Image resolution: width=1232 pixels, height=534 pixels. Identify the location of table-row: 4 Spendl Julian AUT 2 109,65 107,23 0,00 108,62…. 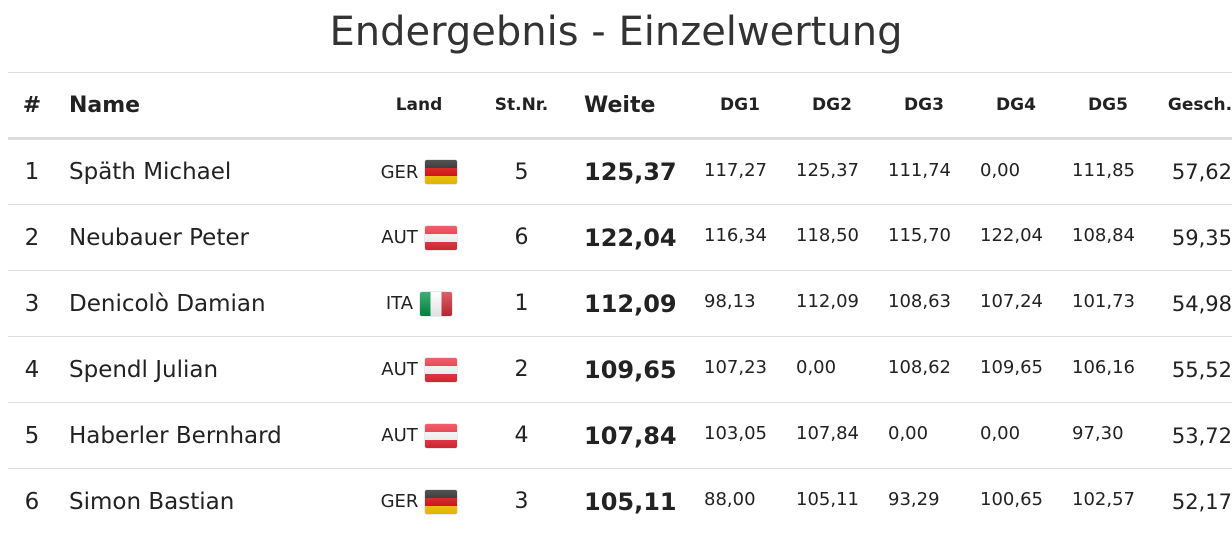
(620, 370).